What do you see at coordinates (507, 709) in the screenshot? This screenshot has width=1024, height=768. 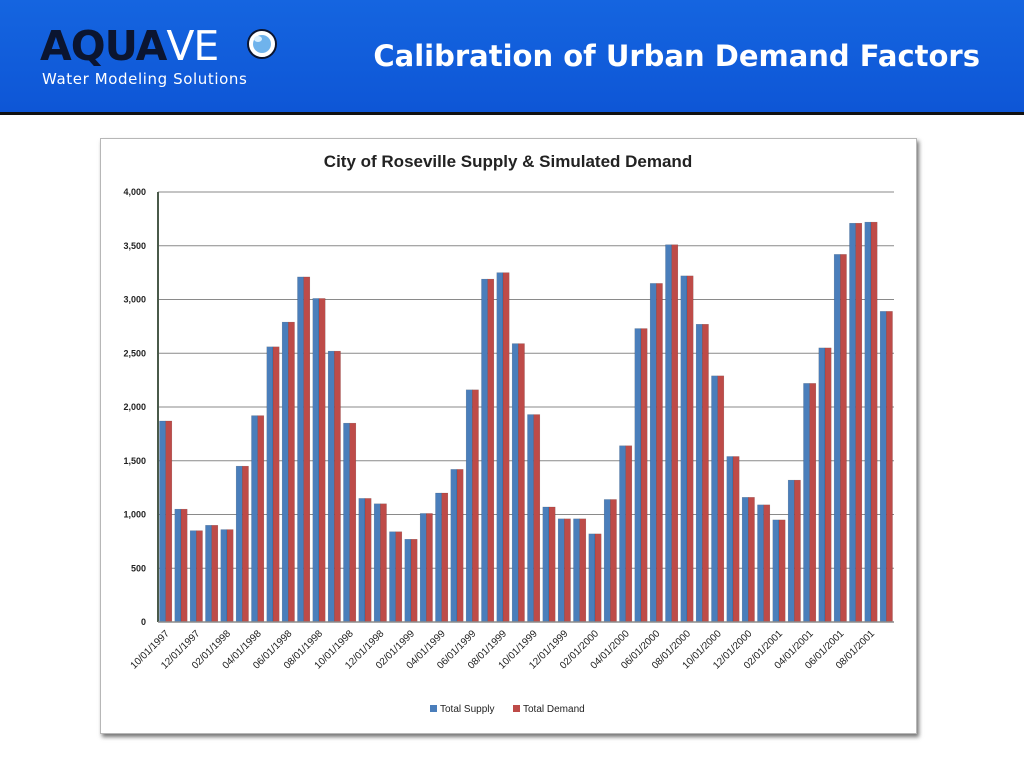 I see `legend: Total Supply Total Demand` at bounding box center [507, 709].